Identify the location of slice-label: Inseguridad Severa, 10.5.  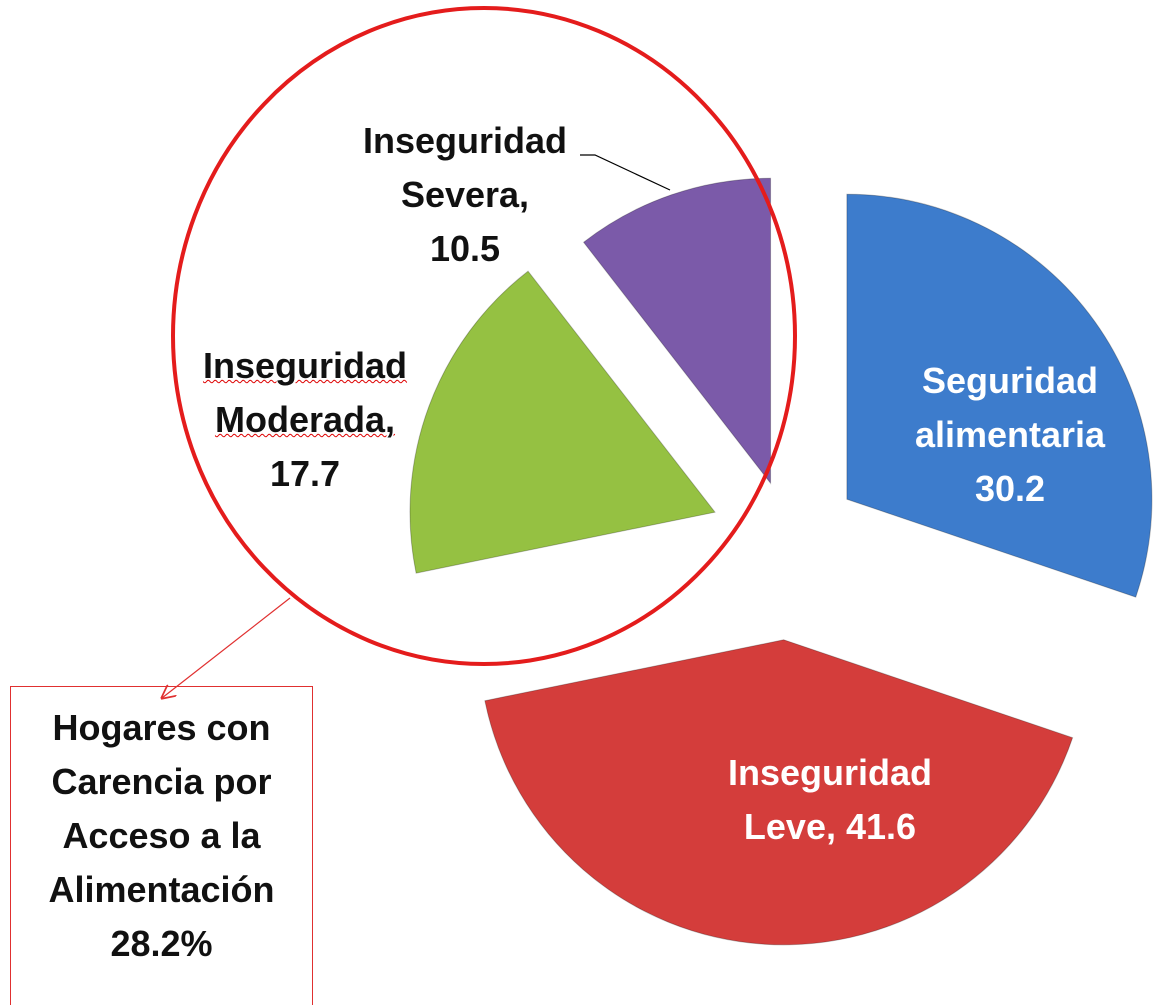
(465, 195).